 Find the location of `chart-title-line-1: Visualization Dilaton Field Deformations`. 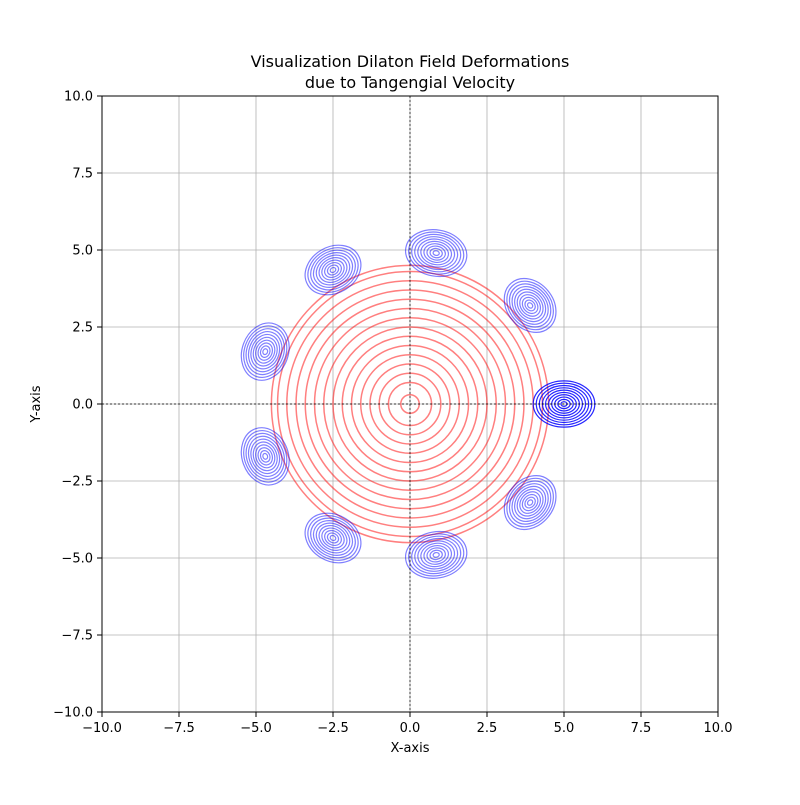

chart-title-line-1: Visualization Dilaton Field Deformations is located at coordinates (410, 61).